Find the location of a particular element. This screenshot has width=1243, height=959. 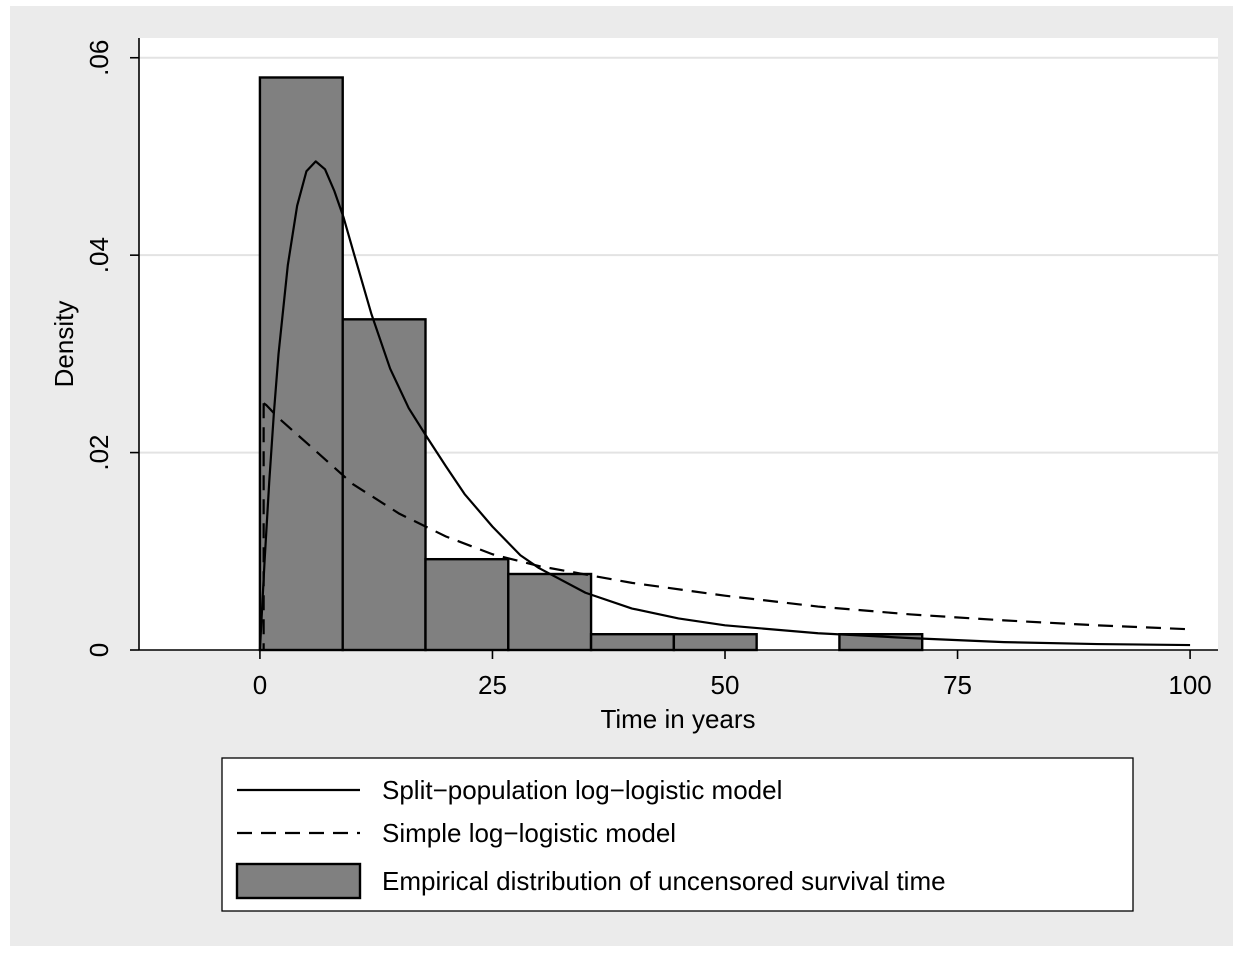

y-tick-label-3: .06 is located at coordinates (99, 58).